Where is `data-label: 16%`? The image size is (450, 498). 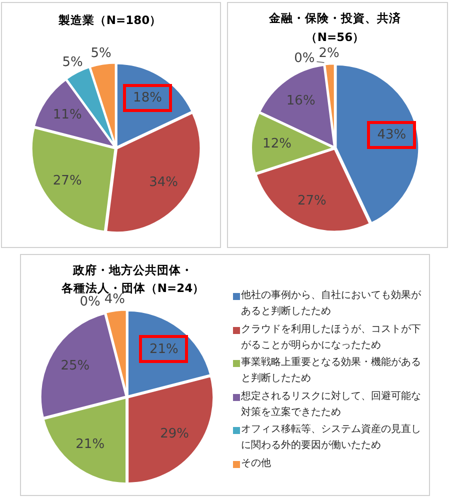 data-label: 16% is located at coordinates (301, 100).